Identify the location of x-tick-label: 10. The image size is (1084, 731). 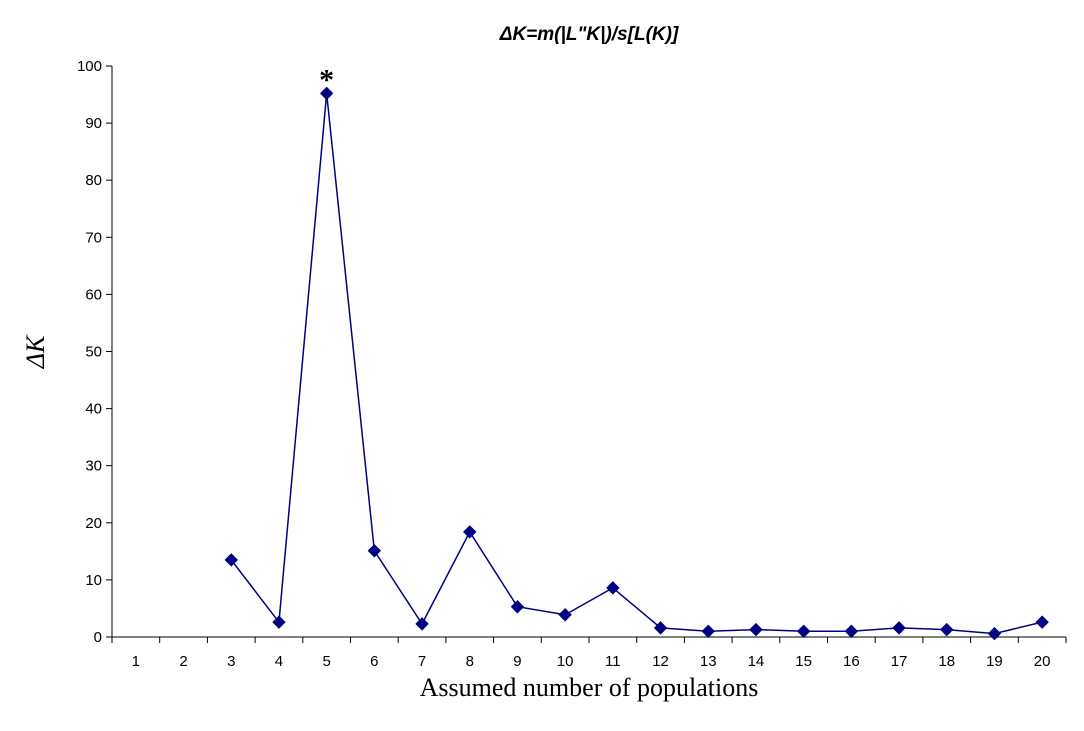
(565, 661).